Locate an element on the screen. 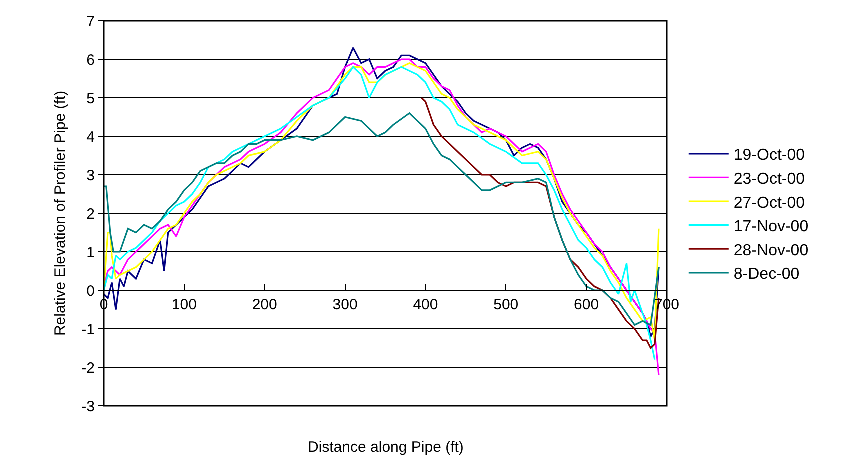 Image resolution: width=864 pixels, height=459 pixels. y-tick-label: 6 is located at coordinates (90, 60).